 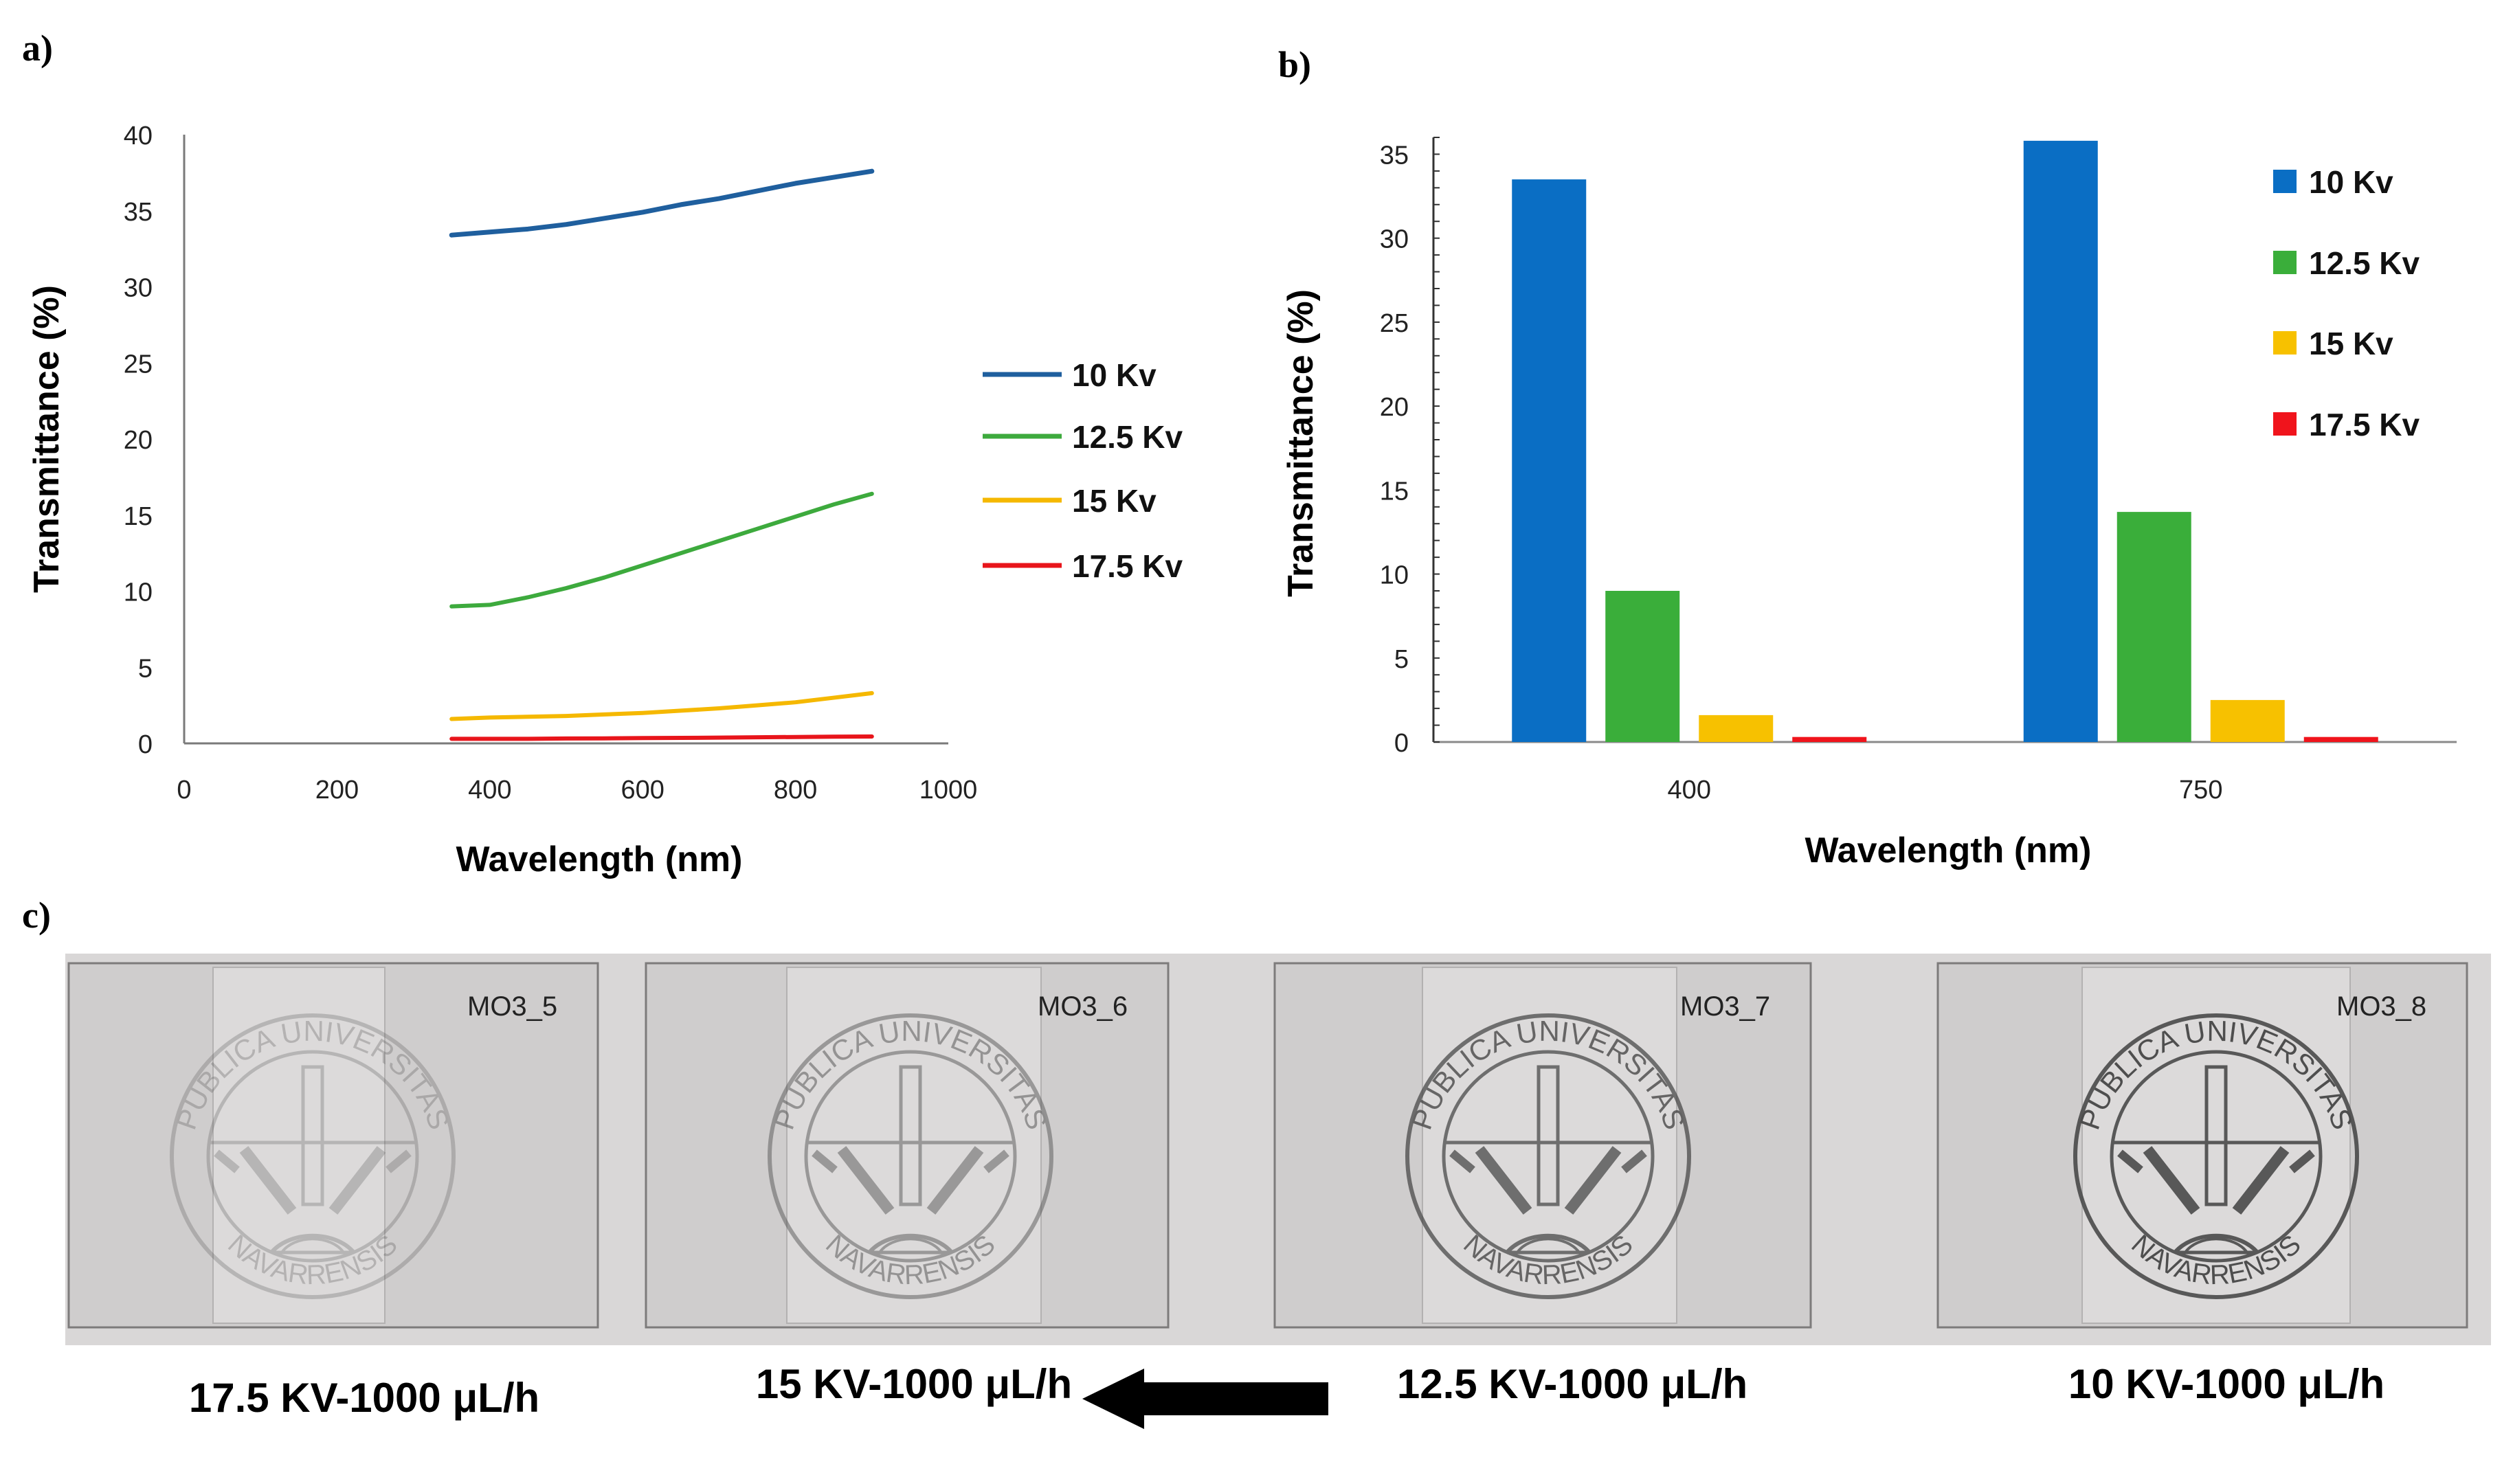 What do you see at coordinates (2364, 263) in the screenshot?
I see `bar-legend-label: 12.5 Kv` at bounding box center [2364, 263].